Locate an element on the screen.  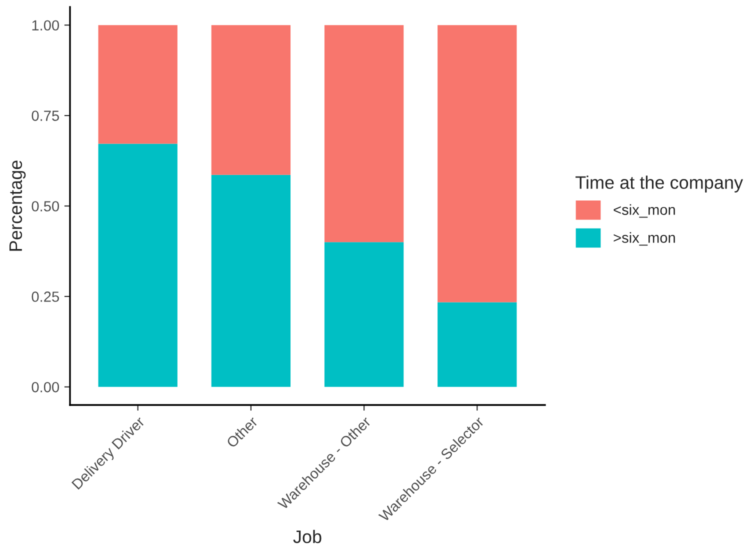
x-axis-title: Job is located at coordinates (307, 537).